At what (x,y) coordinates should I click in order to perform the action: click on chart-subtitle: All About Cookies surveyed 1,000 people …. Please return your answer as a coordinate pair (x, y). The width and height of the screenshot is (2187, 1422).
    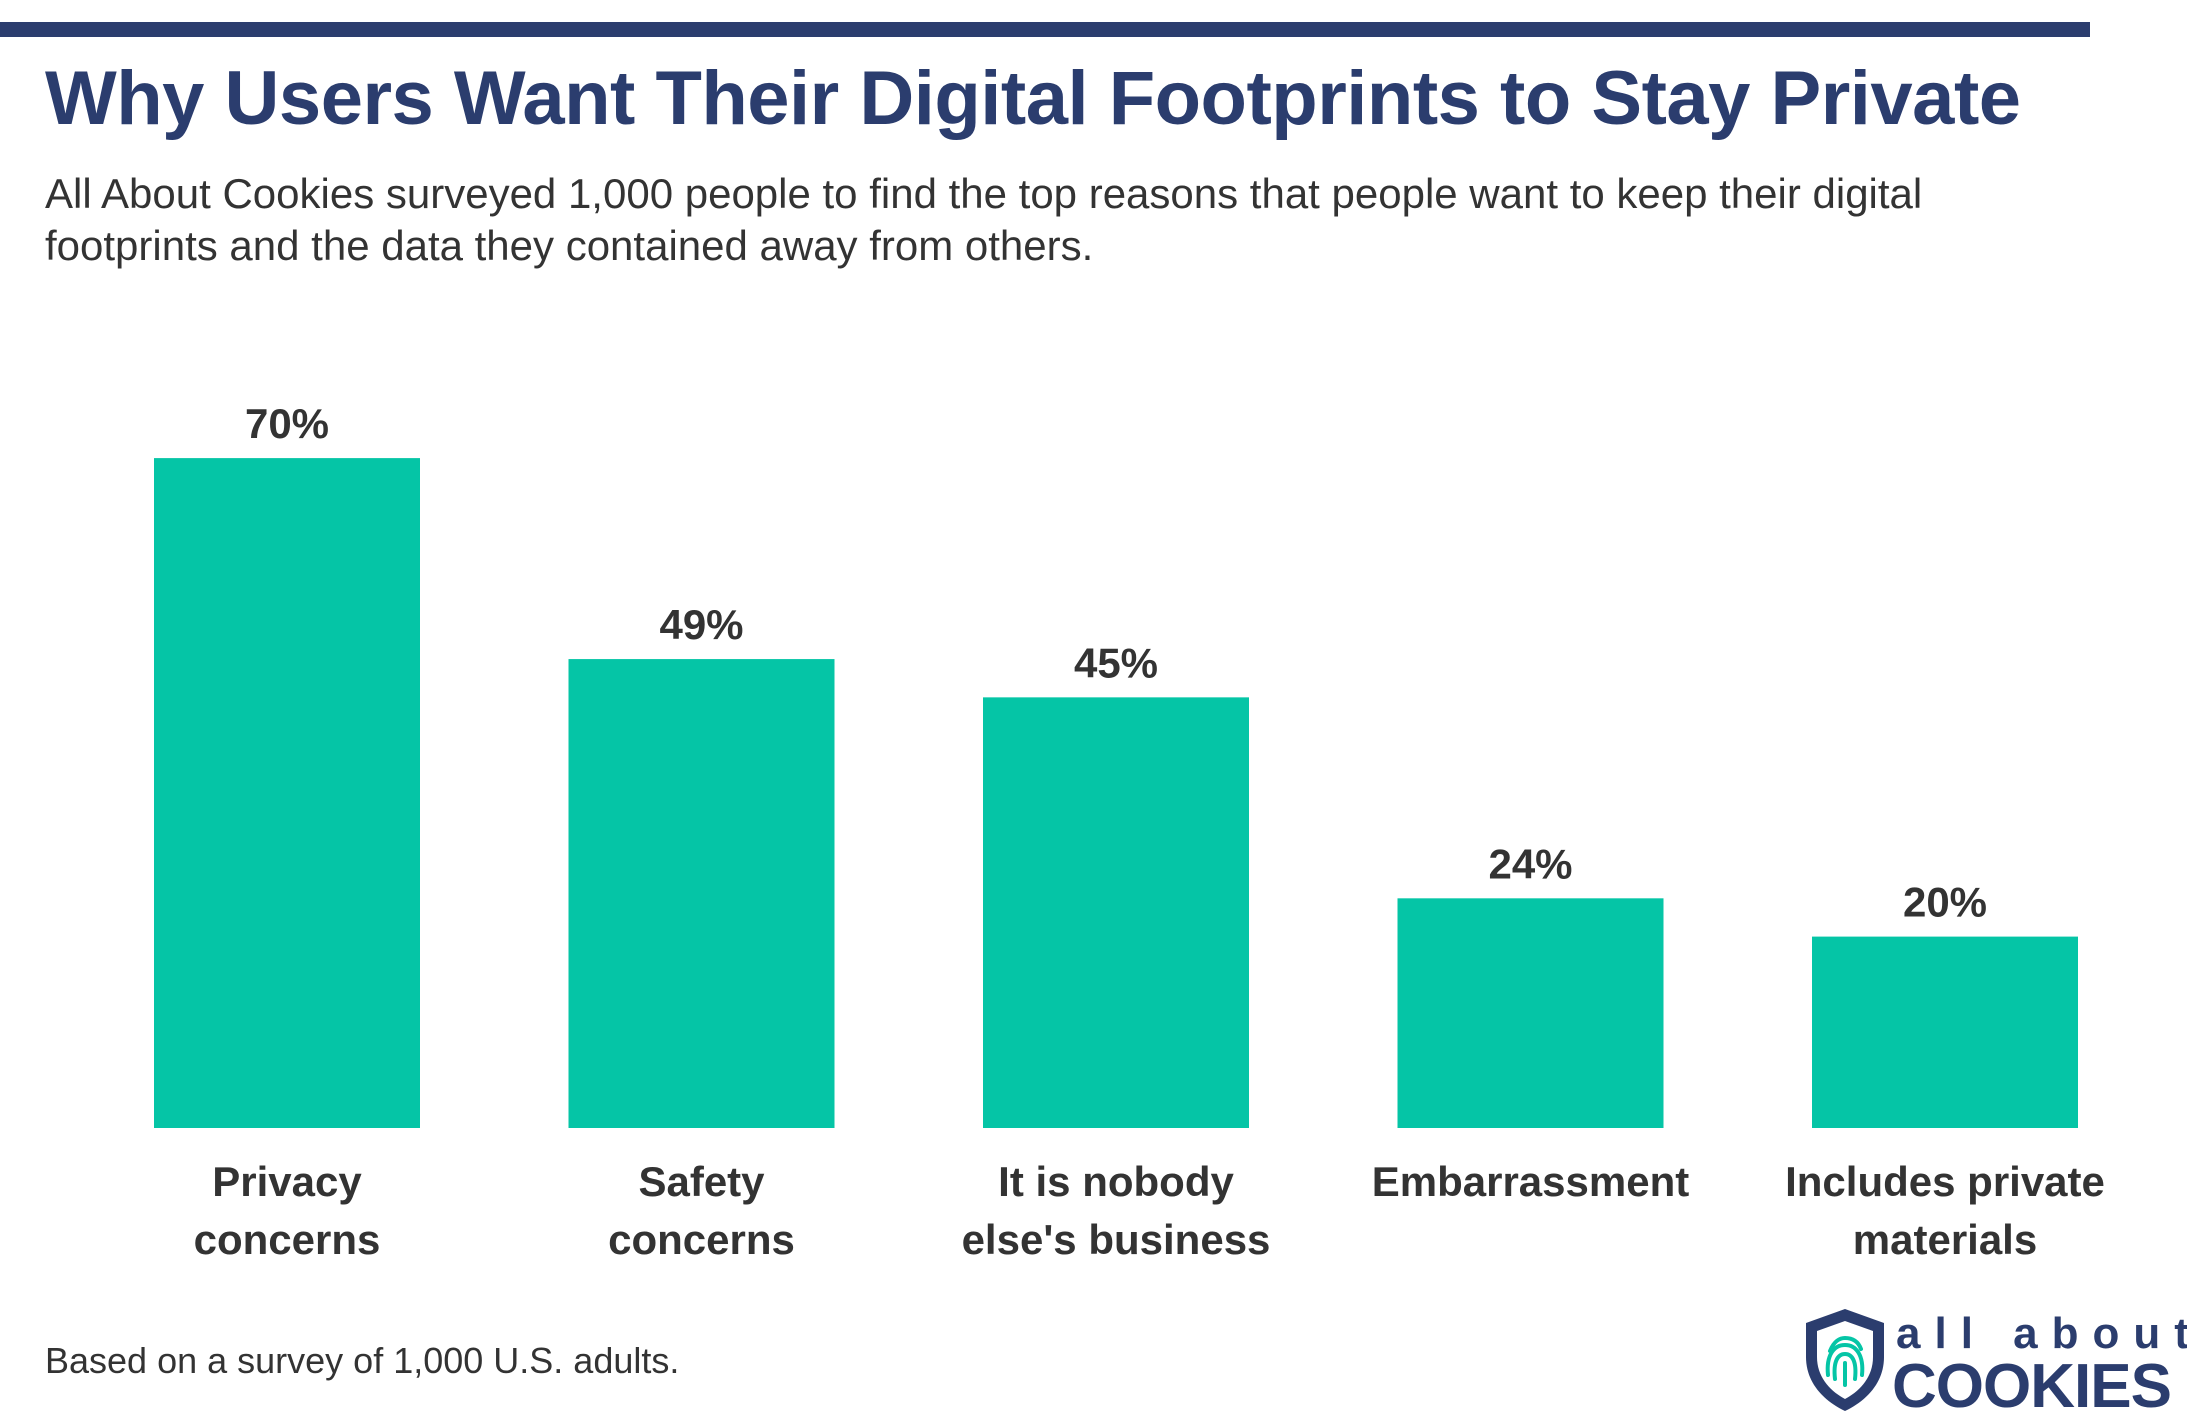
    Looking at the image, I should click on (984, 219).